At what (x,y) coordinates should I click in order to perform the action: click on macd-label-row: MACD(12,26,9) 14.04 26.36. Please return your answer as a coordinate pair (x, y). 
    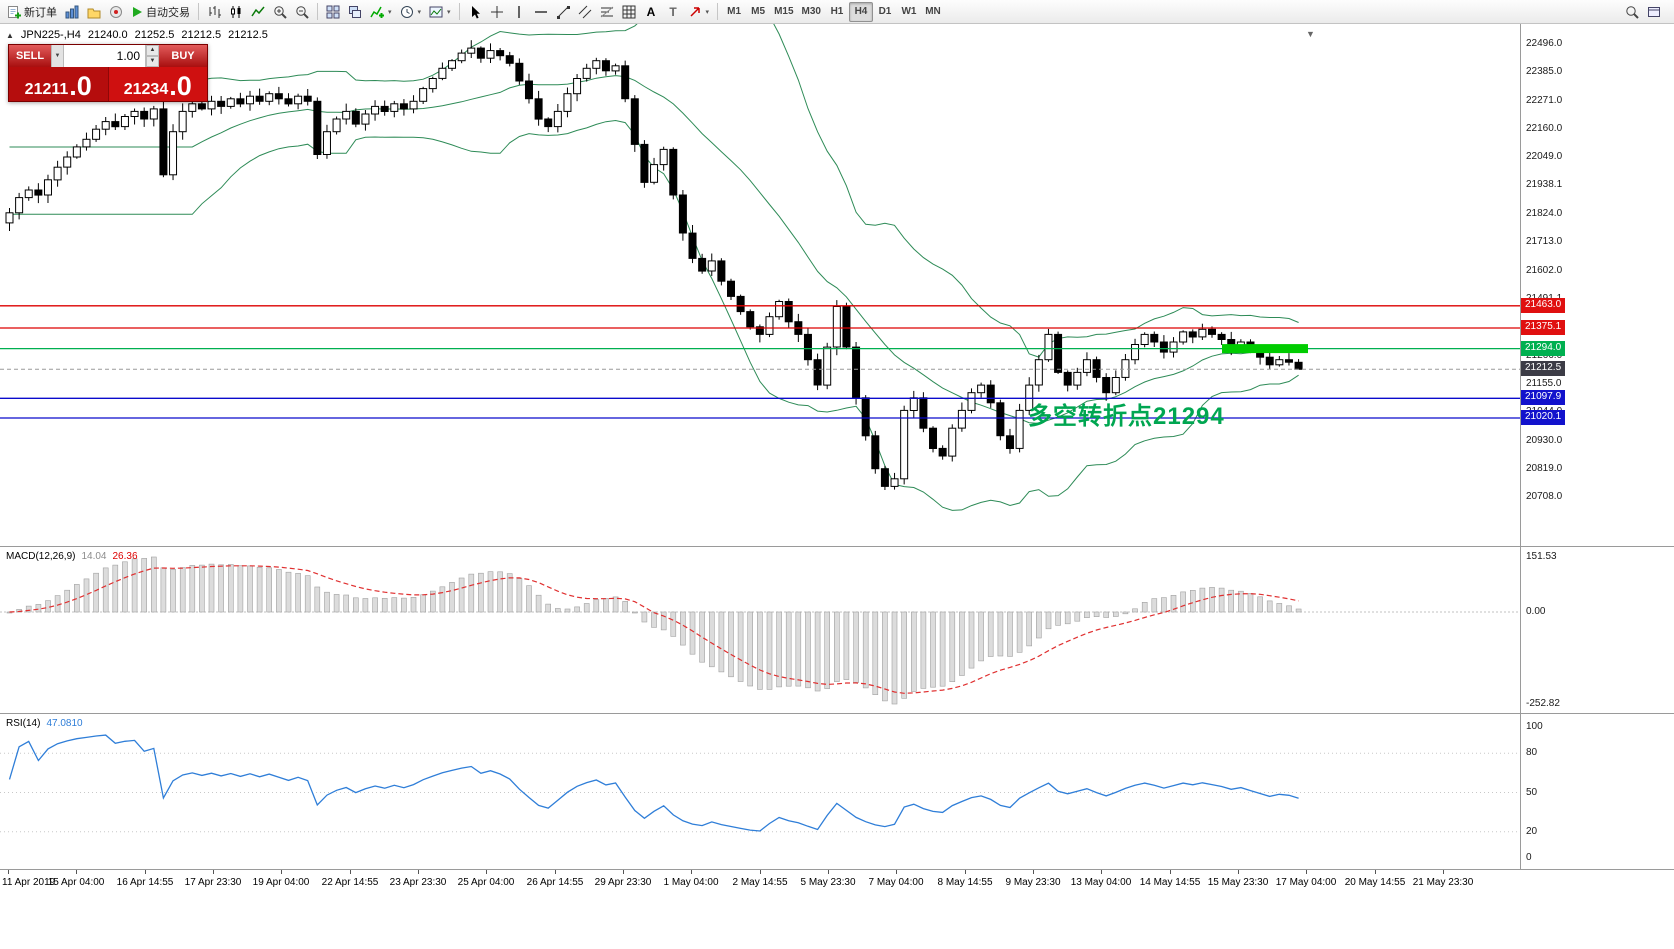
    Looking at the image, I should click on (72, 556).